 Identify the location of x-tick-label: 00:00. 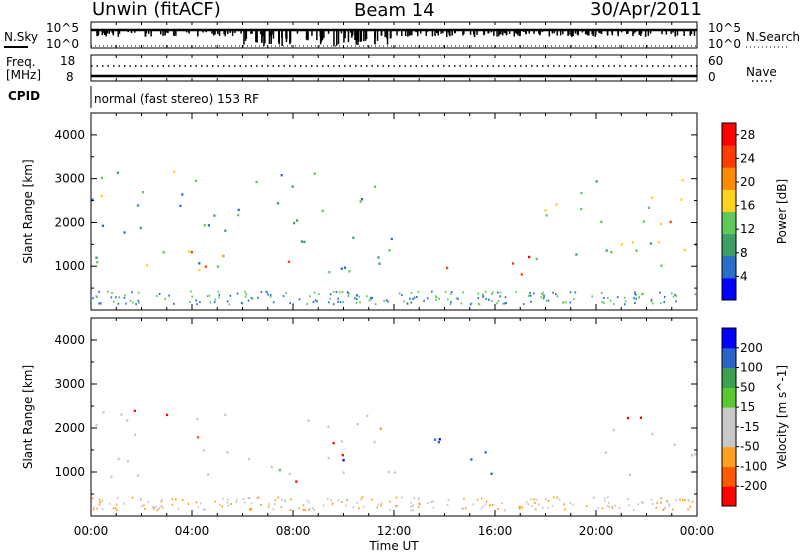
(91, 531).